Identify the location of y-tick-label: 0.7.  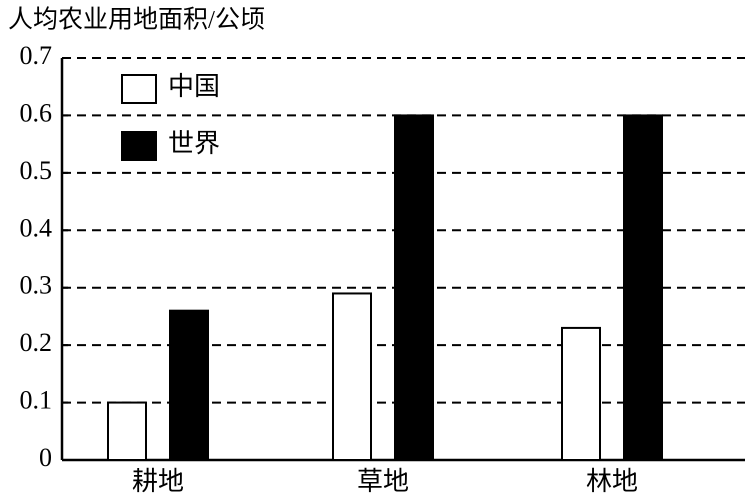
(36, 55).